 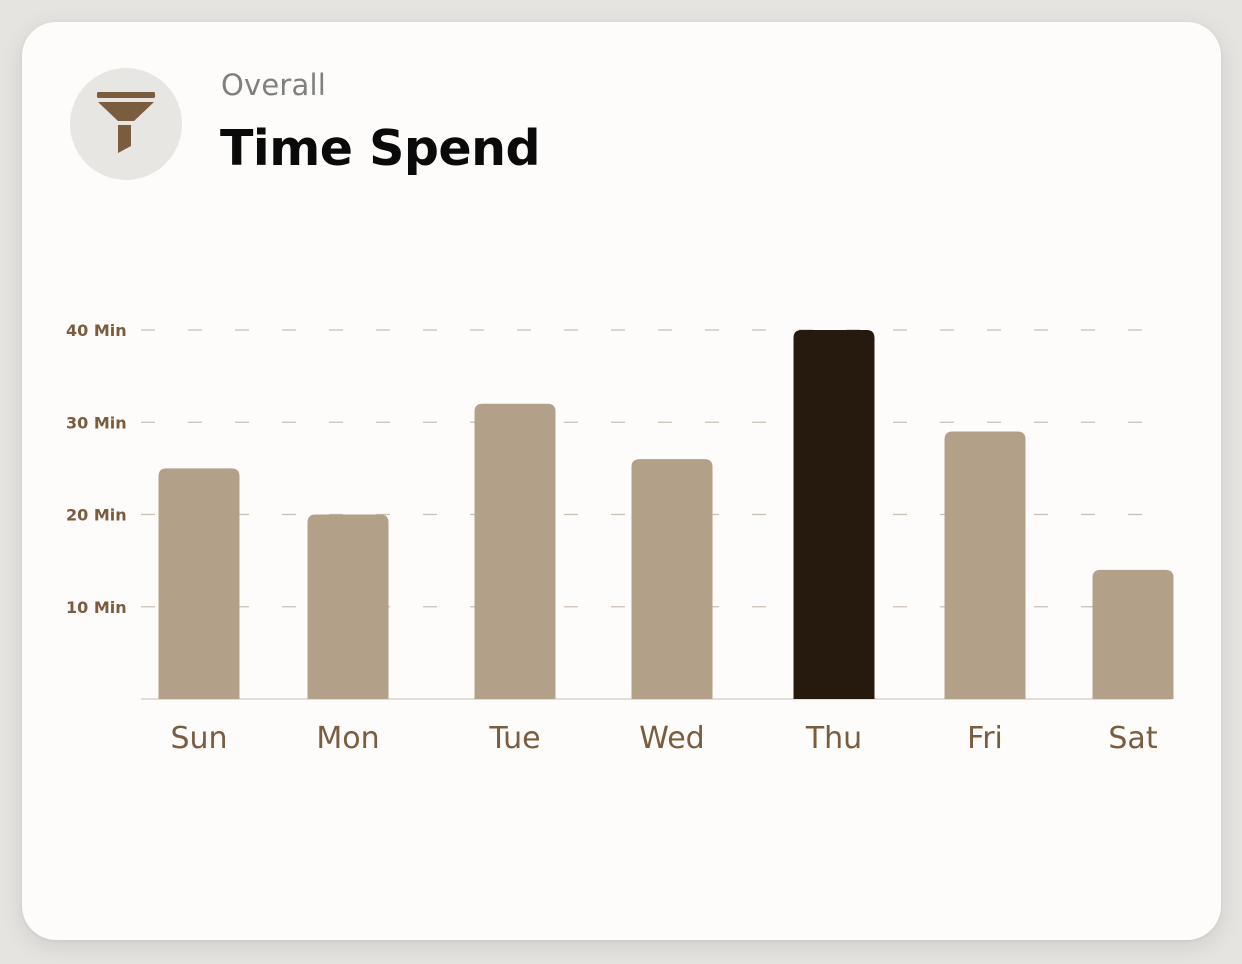 I want to click on y-tick-label: 10 Min, so click(x=96, y=607).